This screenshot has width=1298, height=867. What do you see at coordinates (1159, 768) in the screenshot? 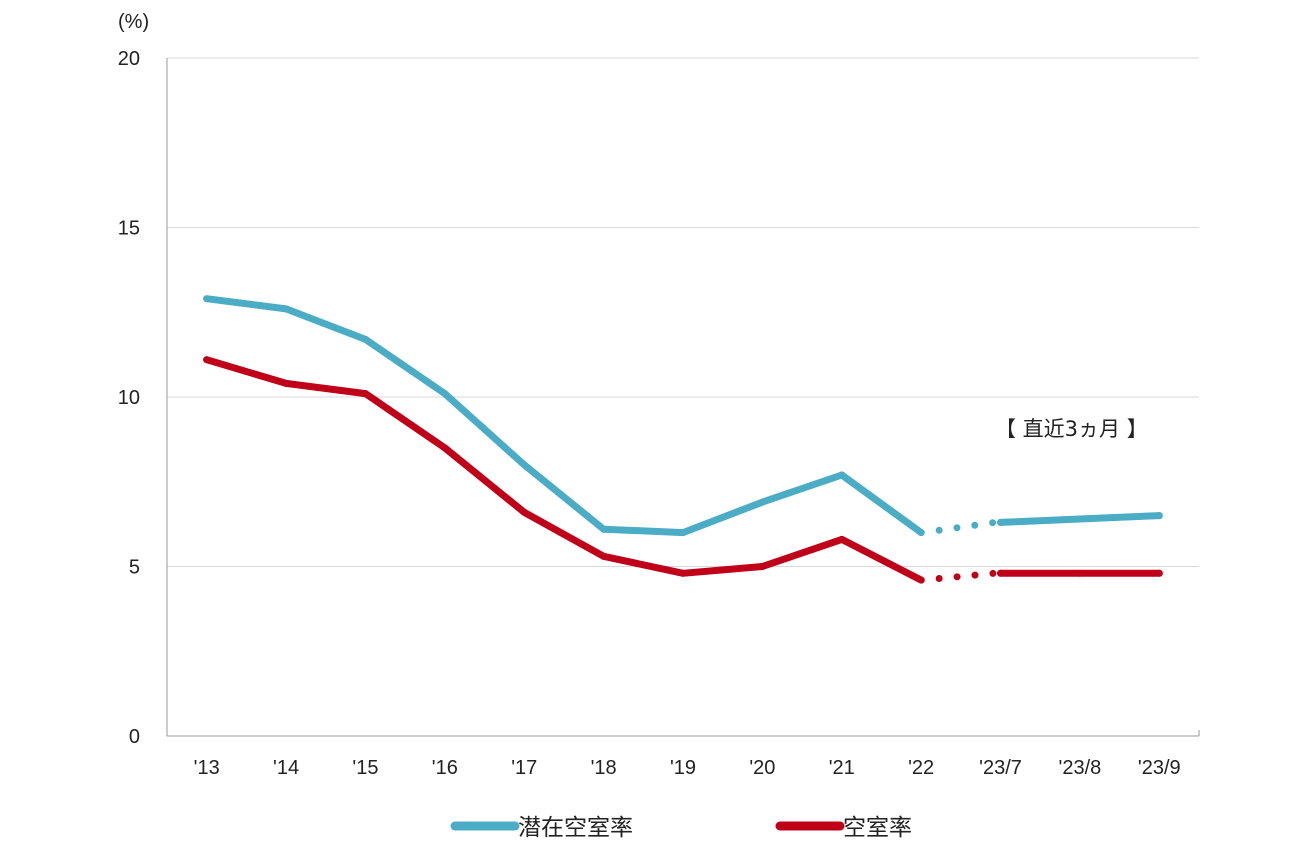
I see `x-tick-label: '23/9` at bounding box center [1159, 768].